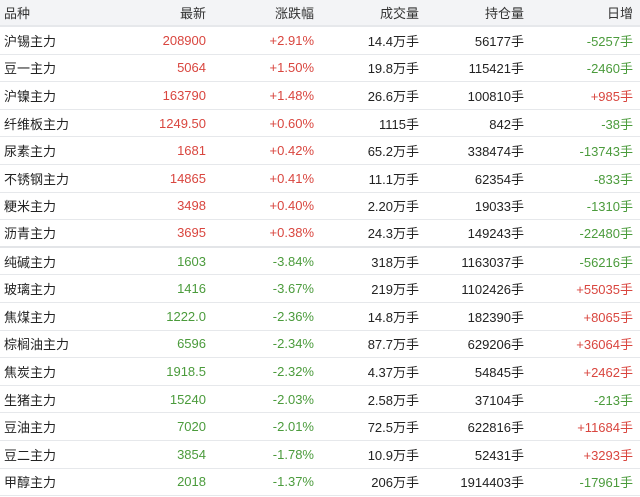  I want to click on table-row: 焦煤主力 1222.0 -2.36% 14.8万手 182390手 +8065手, so click(320, 317).